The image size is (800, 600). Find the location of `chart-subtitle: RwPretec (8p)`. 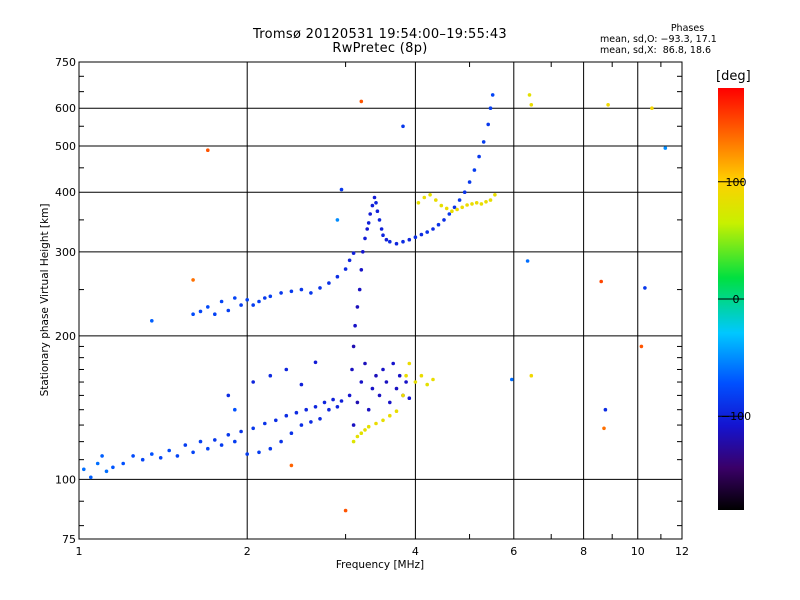

chart-subtitle: RwPretec (8p) is located at coordinates (380, 48).